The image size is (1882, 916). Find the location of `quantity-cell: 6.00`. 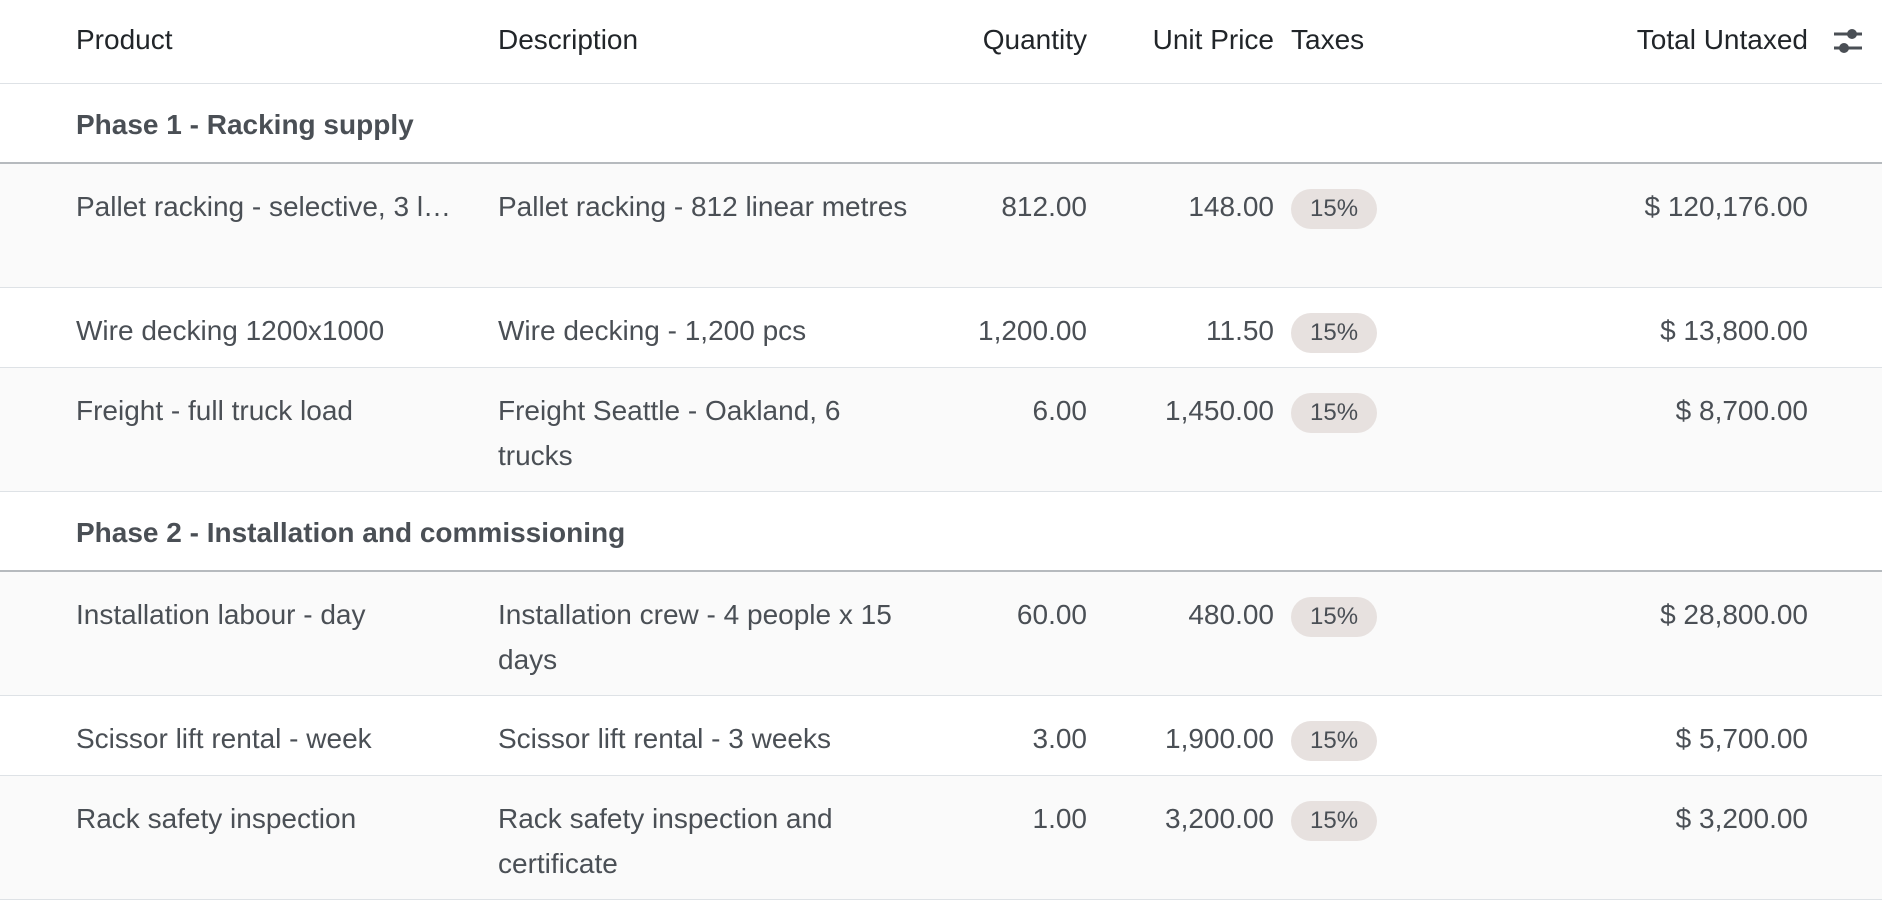

quantity-cell: 6.00 is located at coordinates (1060, 410).